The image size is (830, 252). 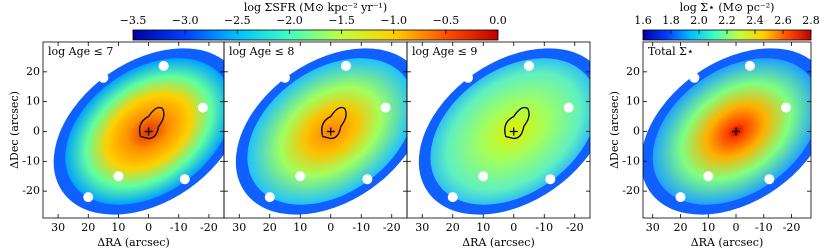 What do you see at coordinates (671, 20) in the screenshot?
I see `colorbar-tick-label: 1.8` at bounding box center [671, 20].